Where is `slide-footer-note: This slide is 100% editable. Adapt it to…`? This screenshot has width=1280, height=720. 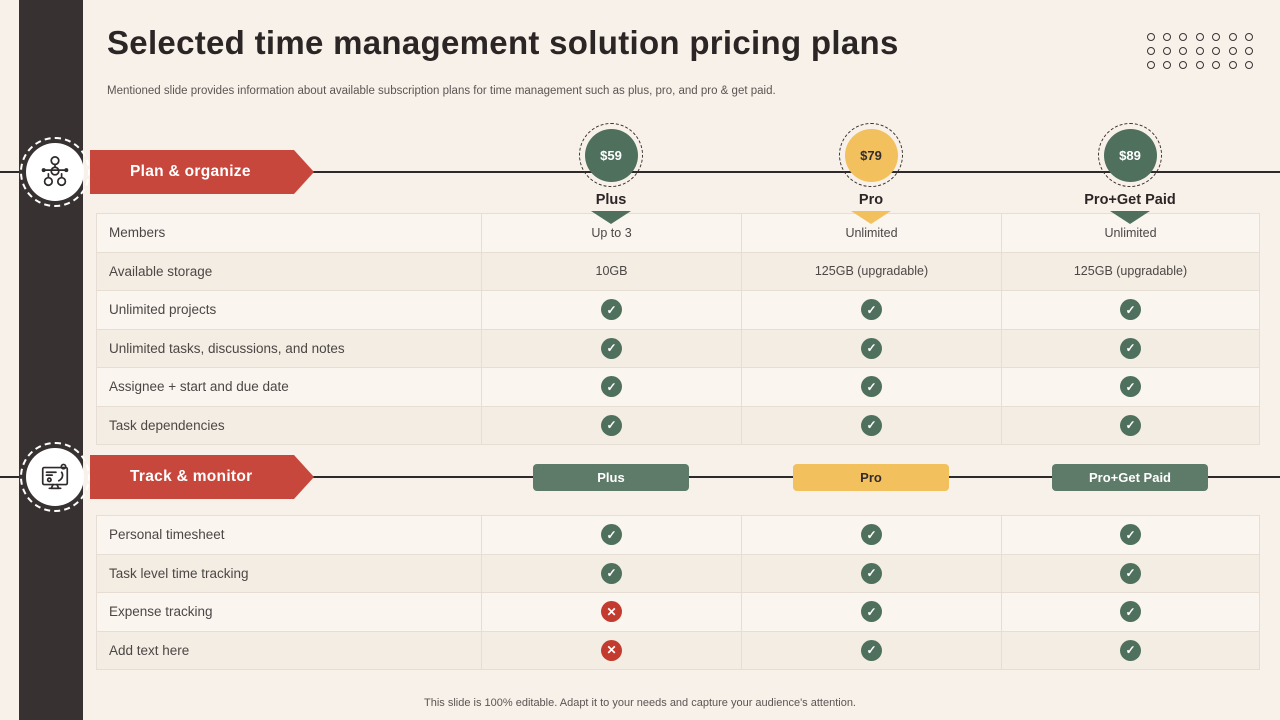 slide-footer-note: This slide is 100% editable. Adapt it to… is located at coordinates (640, 703).